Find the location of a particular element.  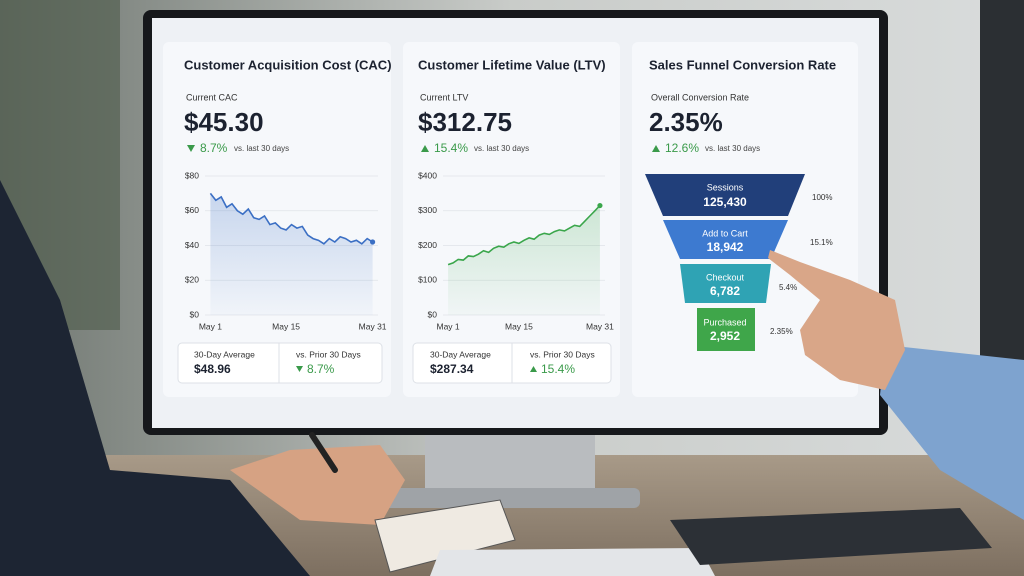

stage-value: 2,952 is located at coordinates (725, 336).